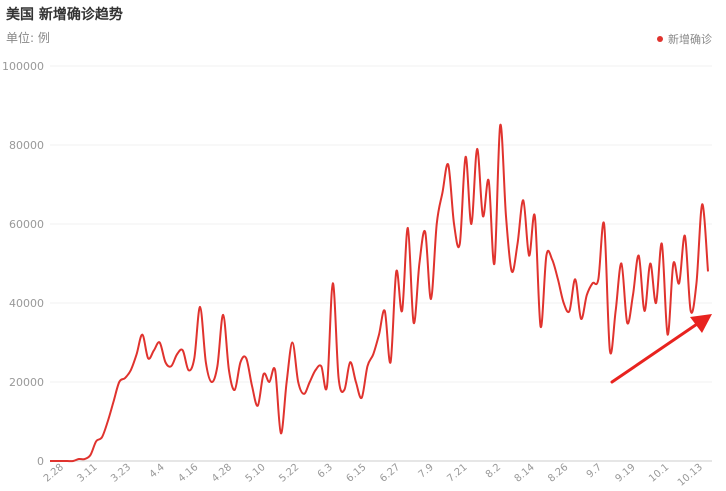  Describe the element at coordinates (26, 382) in the screenshot. I see `y-tick-label: 20000` at that location.